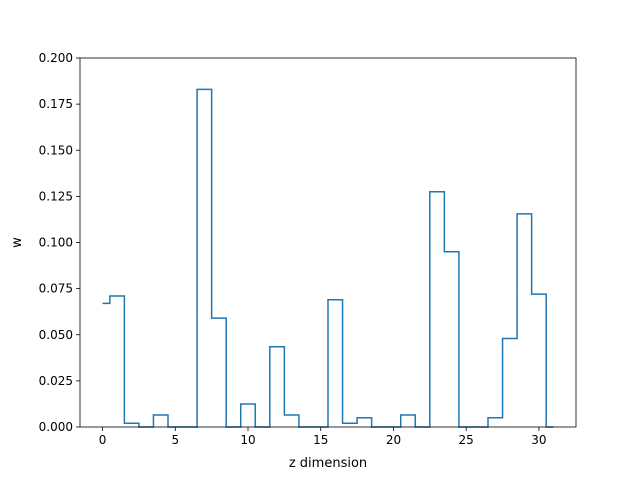 The height and width of the screenshot is (485, 640). What do you see at coordinates (466, 440) in the screenshot?
I see `x-tick-label: 25` at bounding box center [466, 440].